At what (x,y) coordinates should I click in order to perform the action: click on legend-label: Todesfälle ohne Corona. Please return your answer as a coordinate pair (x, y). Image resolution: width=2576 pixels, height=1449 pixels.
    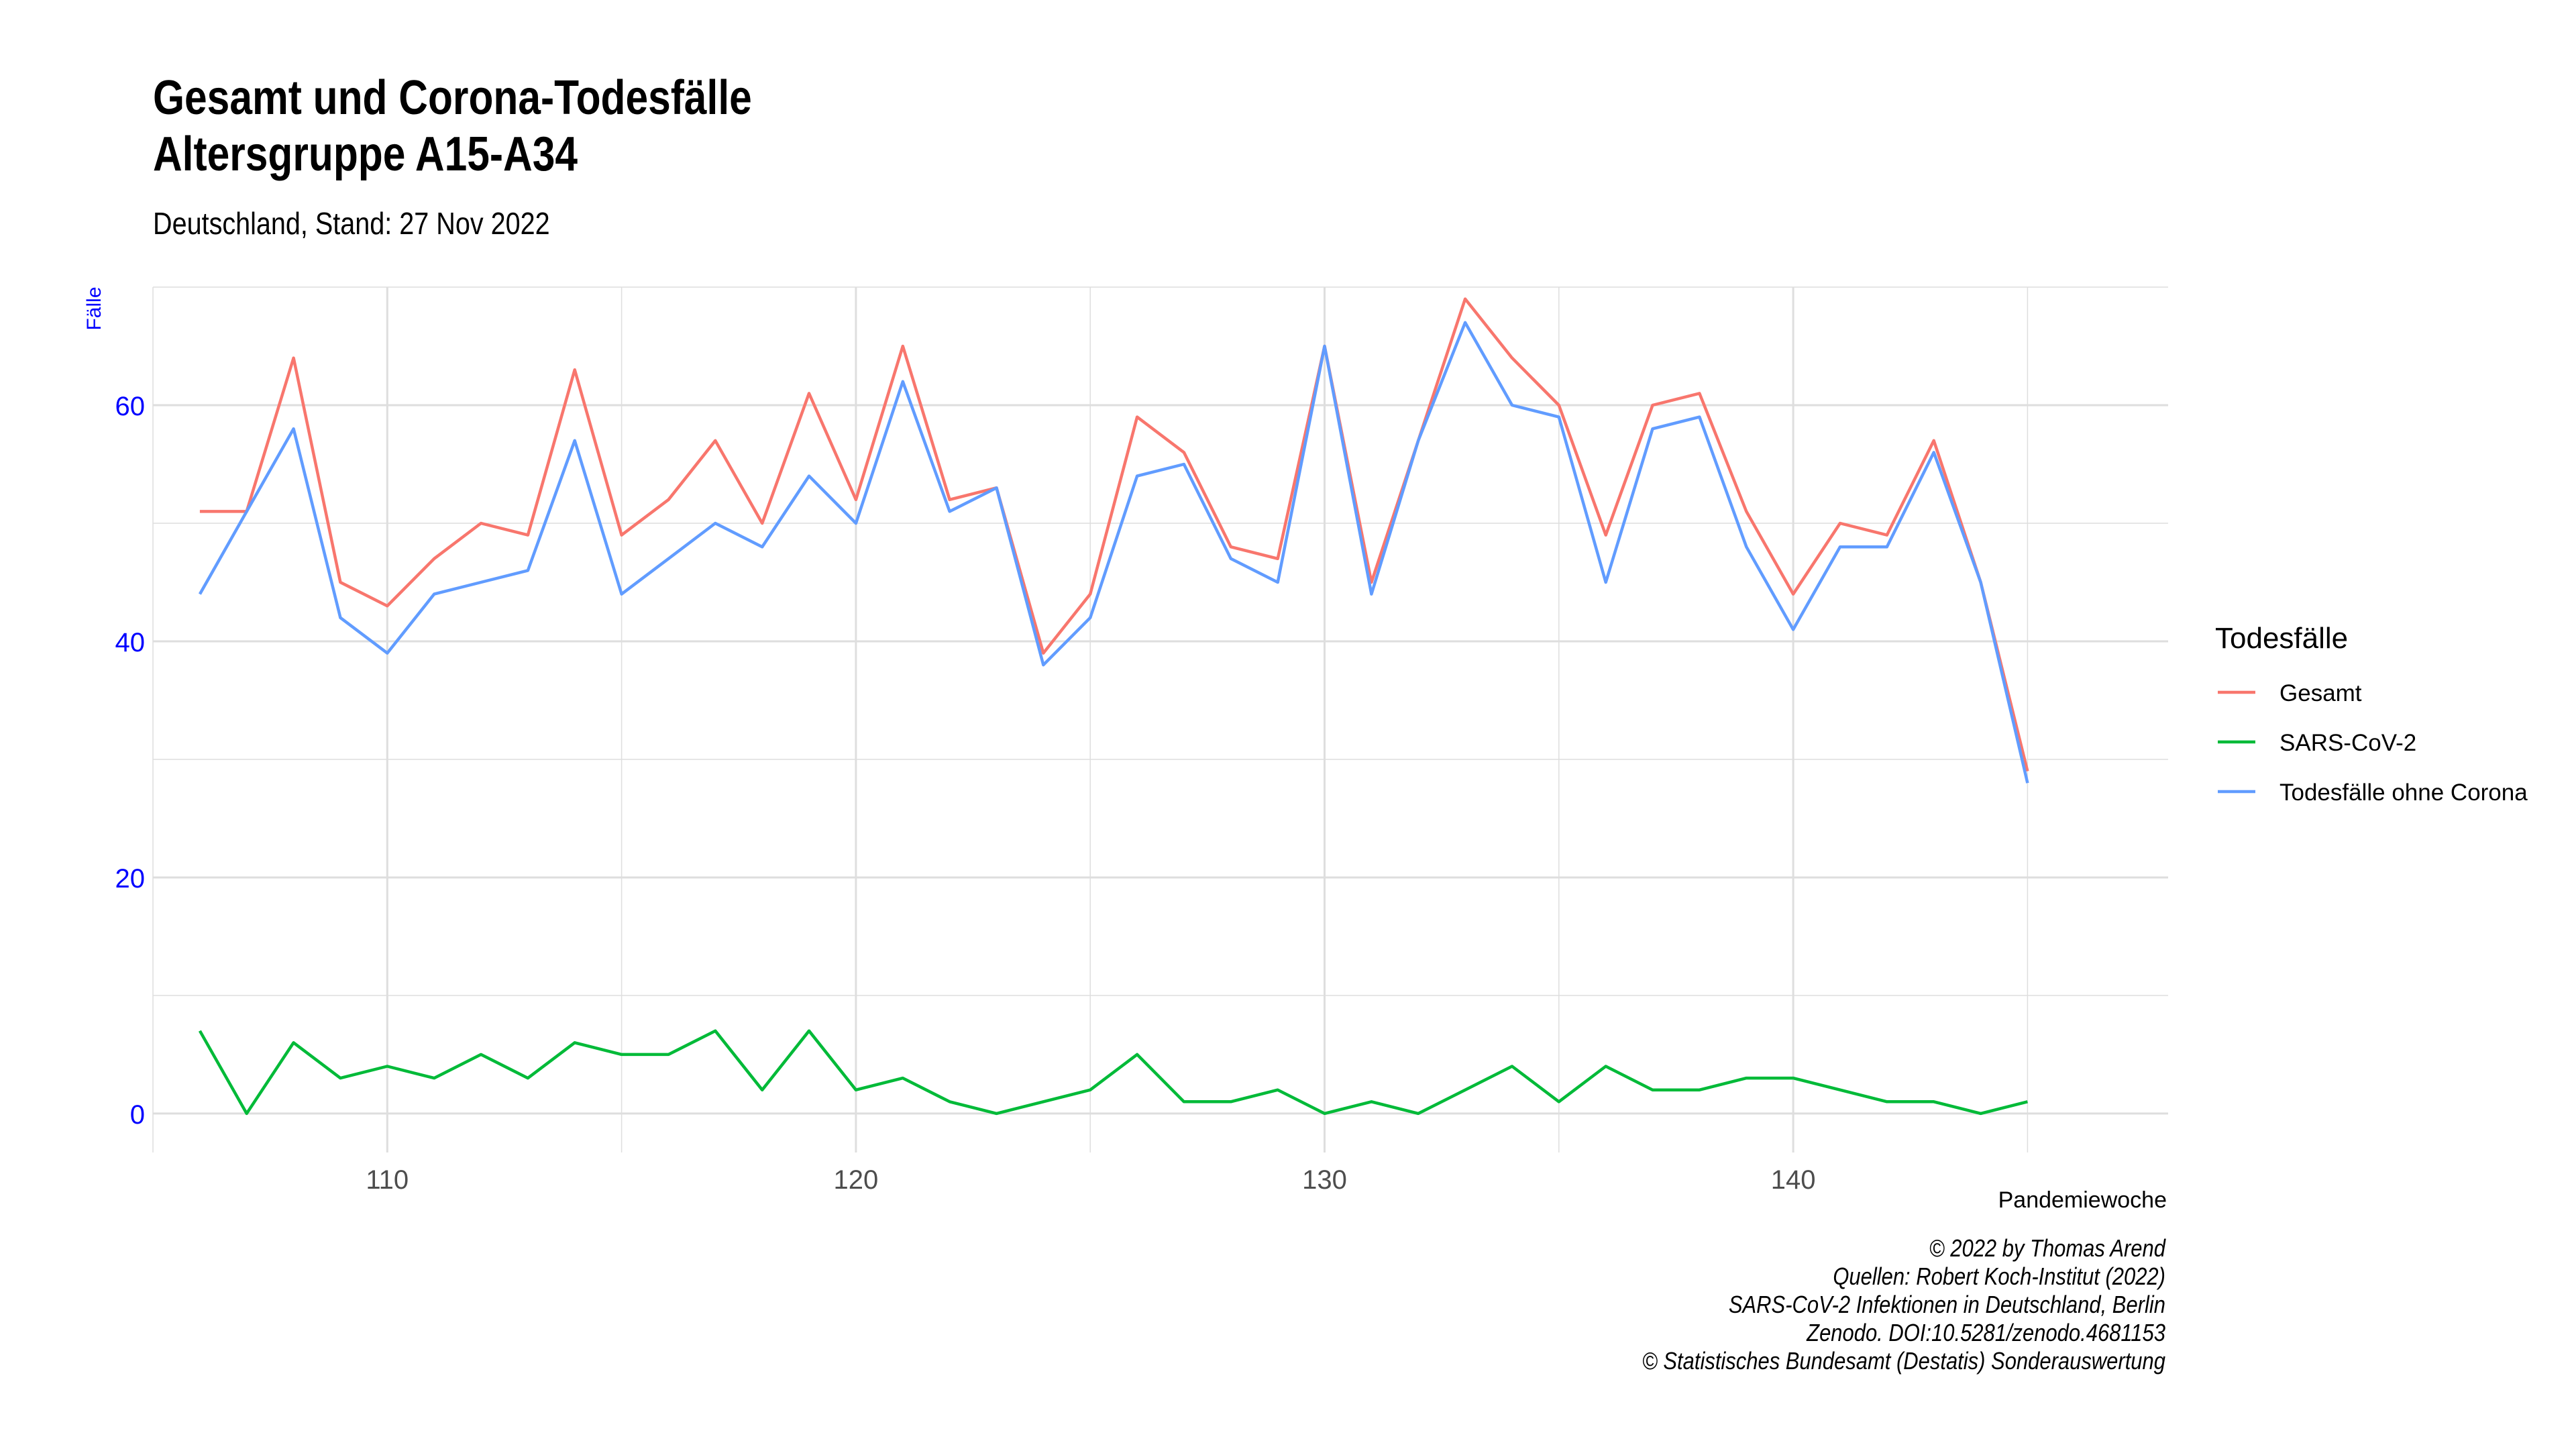
    Looking at the image, I should click on (2403, 793).